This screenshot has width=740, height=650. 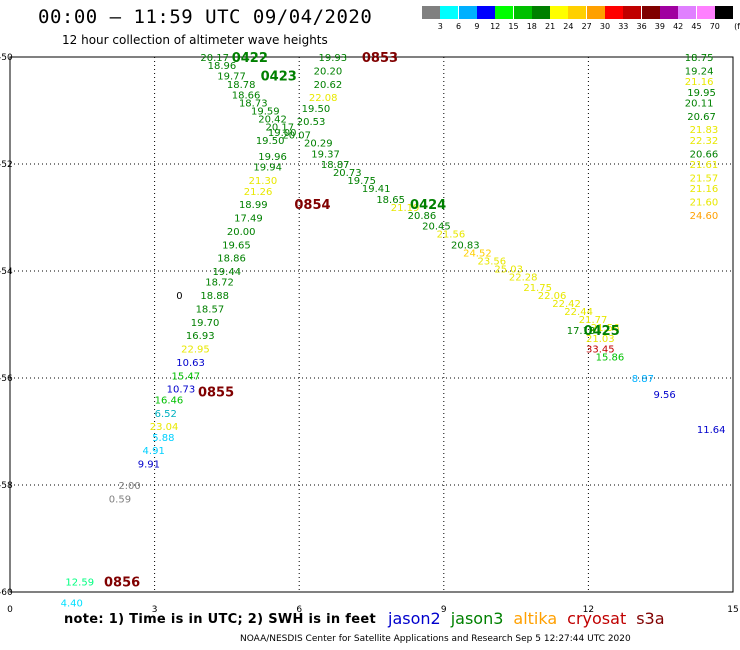 I want to click on wave-height-label: 6.52, so click(x=166, y=414).